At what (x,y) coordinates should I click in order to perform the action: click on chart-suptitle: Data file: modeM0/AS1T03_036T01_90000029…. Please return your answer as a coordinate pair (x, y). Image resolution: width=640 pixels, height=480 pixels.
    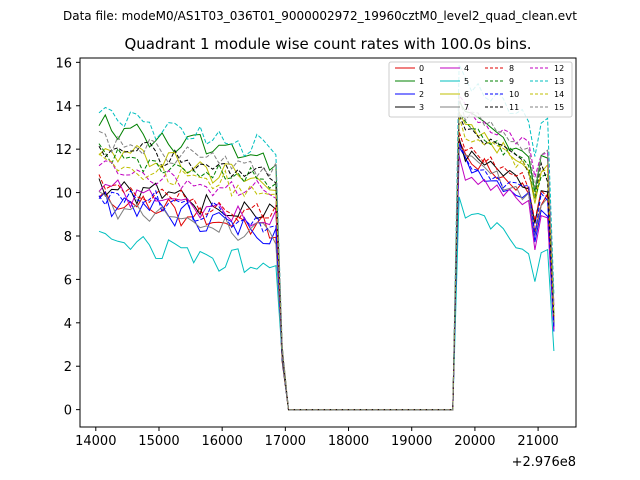
    Looking at the image, I should click on (320, 16).